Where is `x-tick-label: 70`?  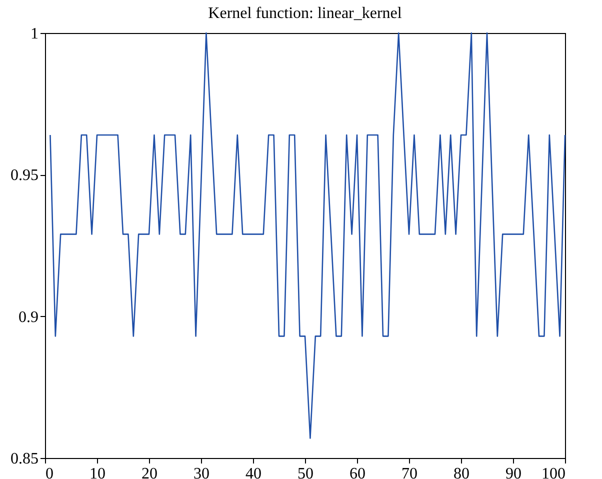
x-tick-label: 70 is located at coordinates (410, 472).